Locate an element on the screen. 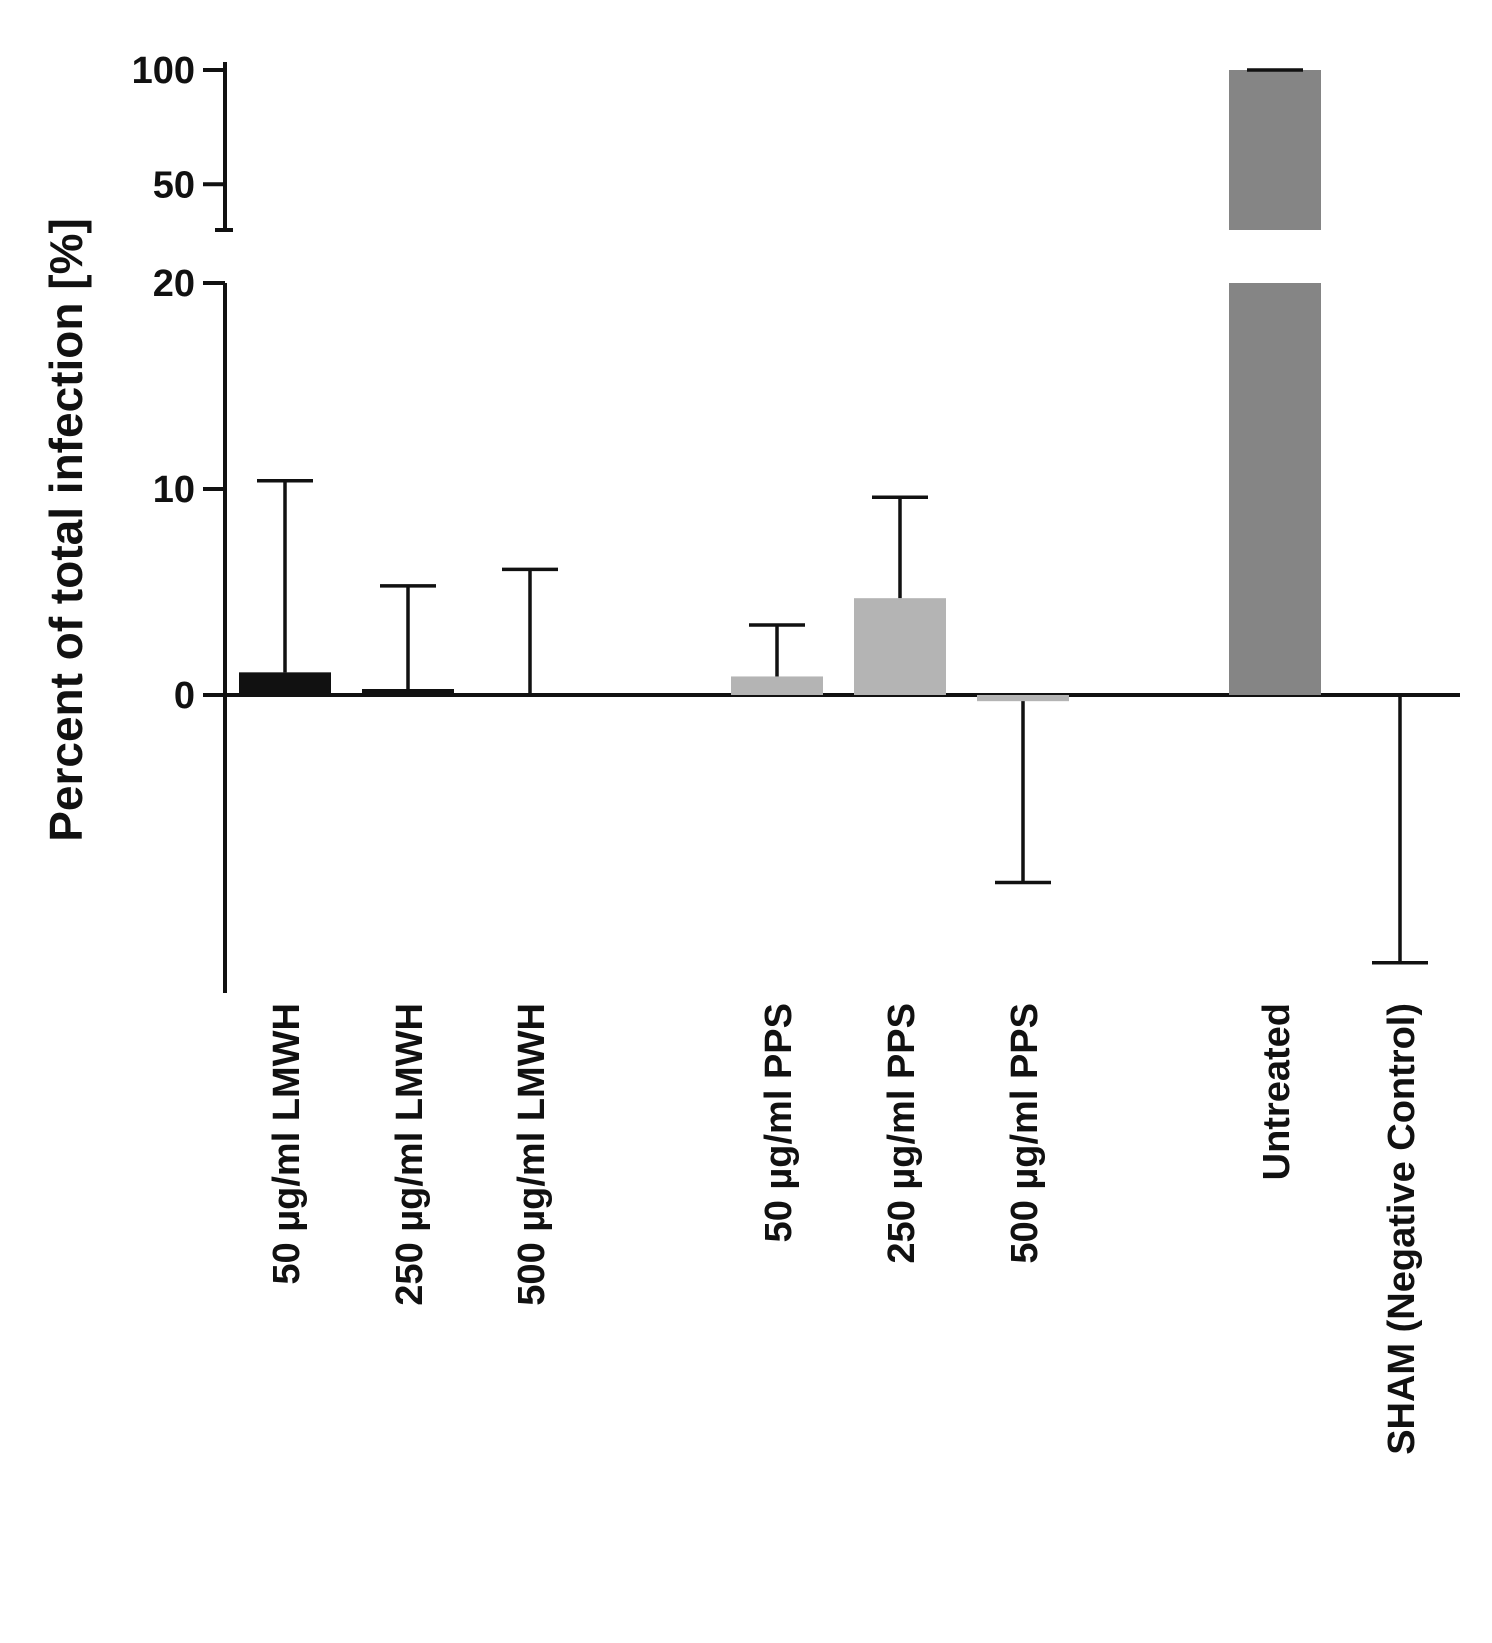  bar-7-upper is located at coordinates (1275, 150).